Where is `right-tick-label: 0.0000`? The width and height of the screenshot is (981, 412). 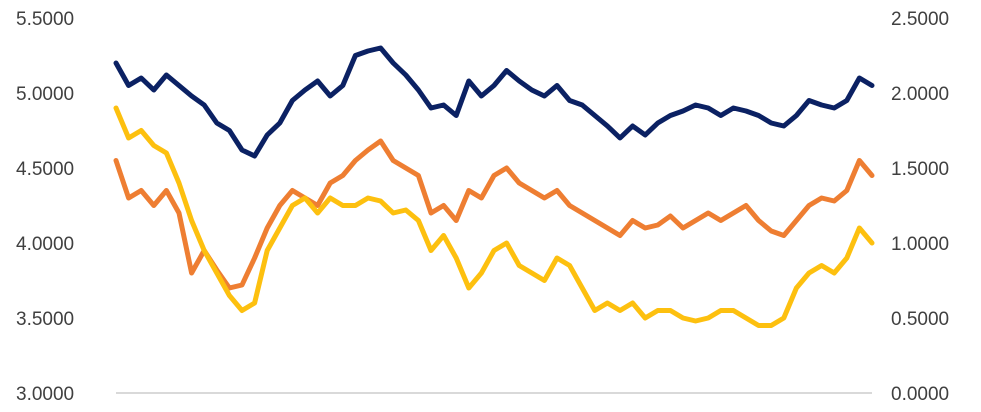 right-tick-label: 0.0000 is located at coordinates (920, 394).